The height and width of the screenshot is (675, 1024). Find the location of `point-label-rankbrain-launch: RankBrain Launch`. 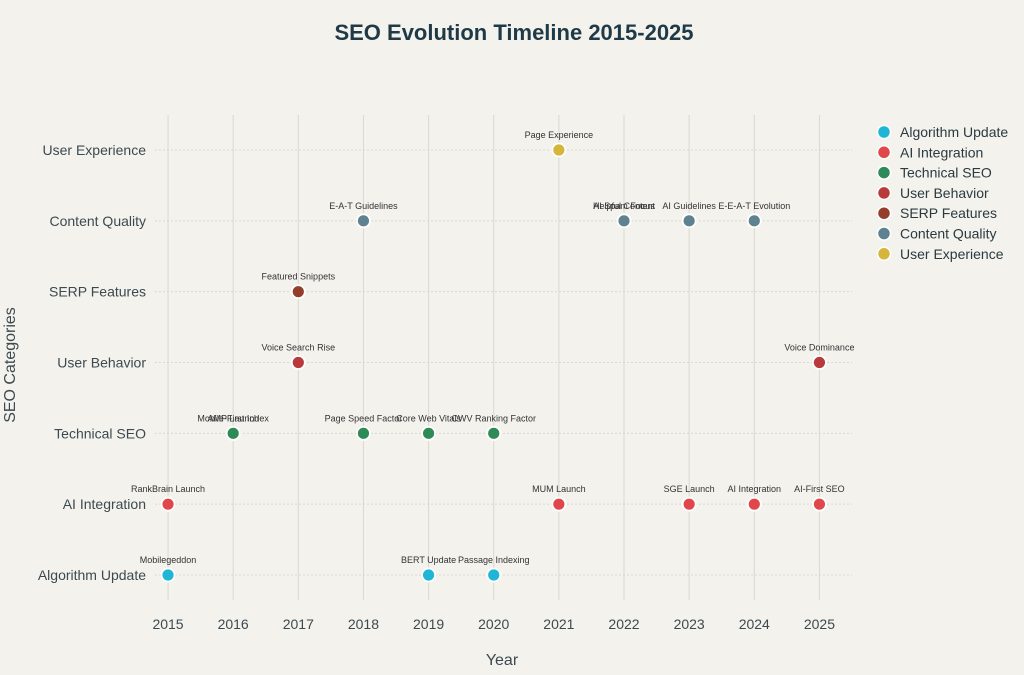

point-label-rankbrain-launch: RankBrain Launch is located at coordinates (168, 489).